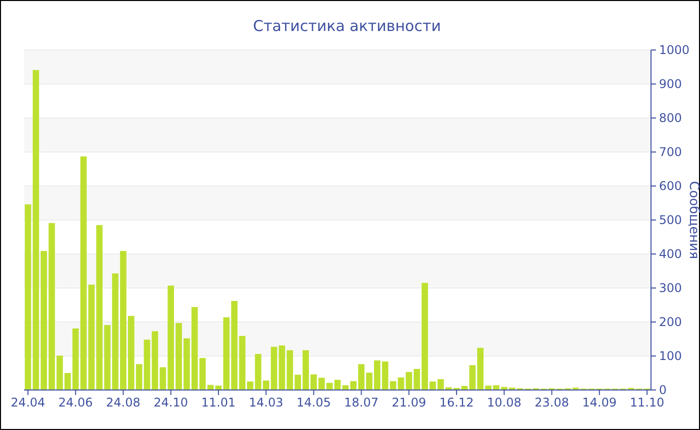 The image size is (700, 430). Describe the element at coordinates (599, 403) in the screenshot. I see `x-tick-label: 14.09` at that location.